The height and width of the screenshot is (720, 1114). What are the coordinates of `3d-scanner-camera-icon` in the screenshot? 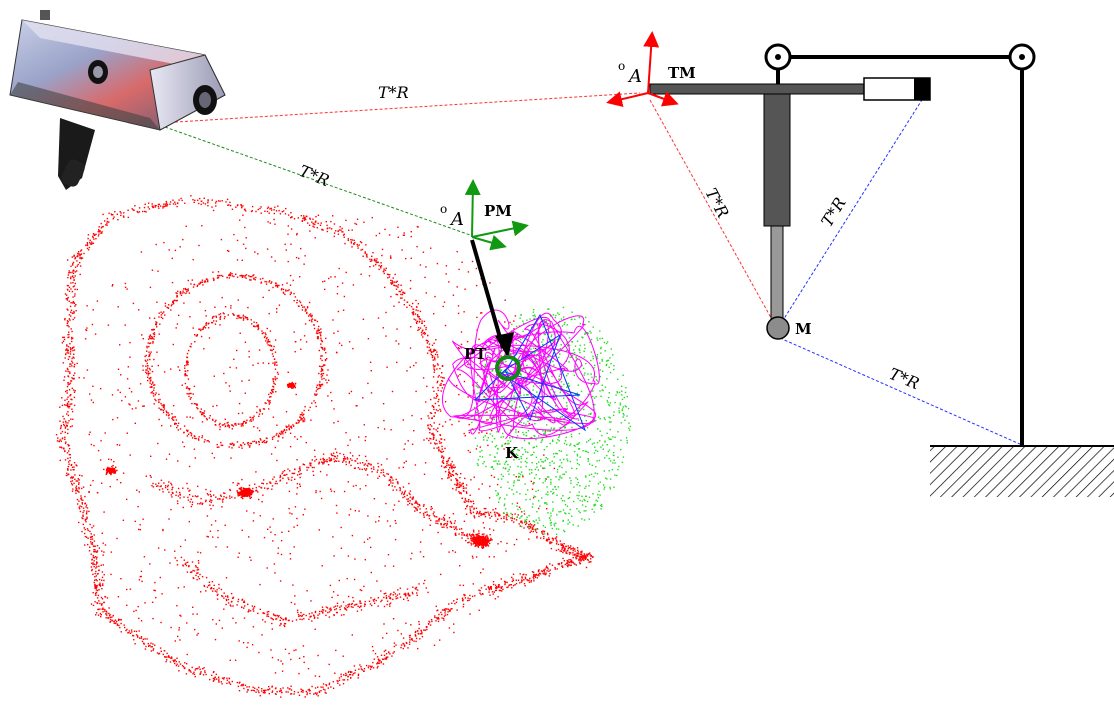 It's located at (117, 100).